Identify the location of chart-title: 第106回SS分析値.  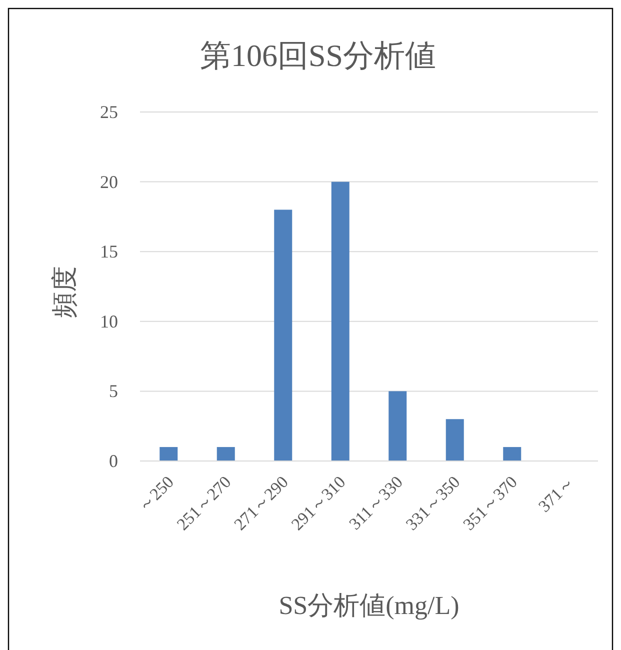
(318, 55).